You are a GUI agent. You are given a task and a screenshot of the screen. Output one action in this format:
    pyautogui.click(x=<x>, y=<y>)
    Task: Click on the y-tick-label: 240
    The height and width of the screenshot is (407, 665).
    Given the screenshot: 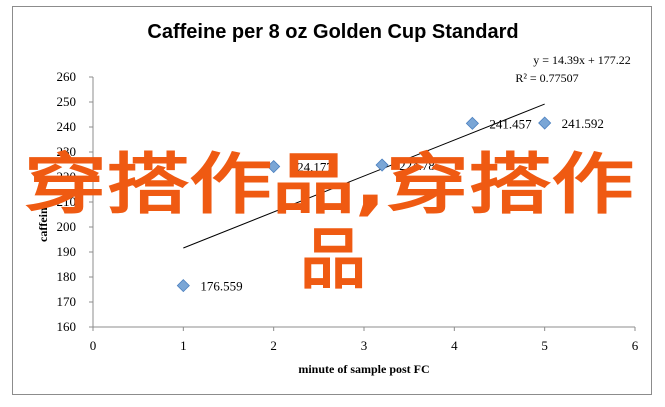 What is the action you would take?
    pyautogui.click(x=67, y=126)
    